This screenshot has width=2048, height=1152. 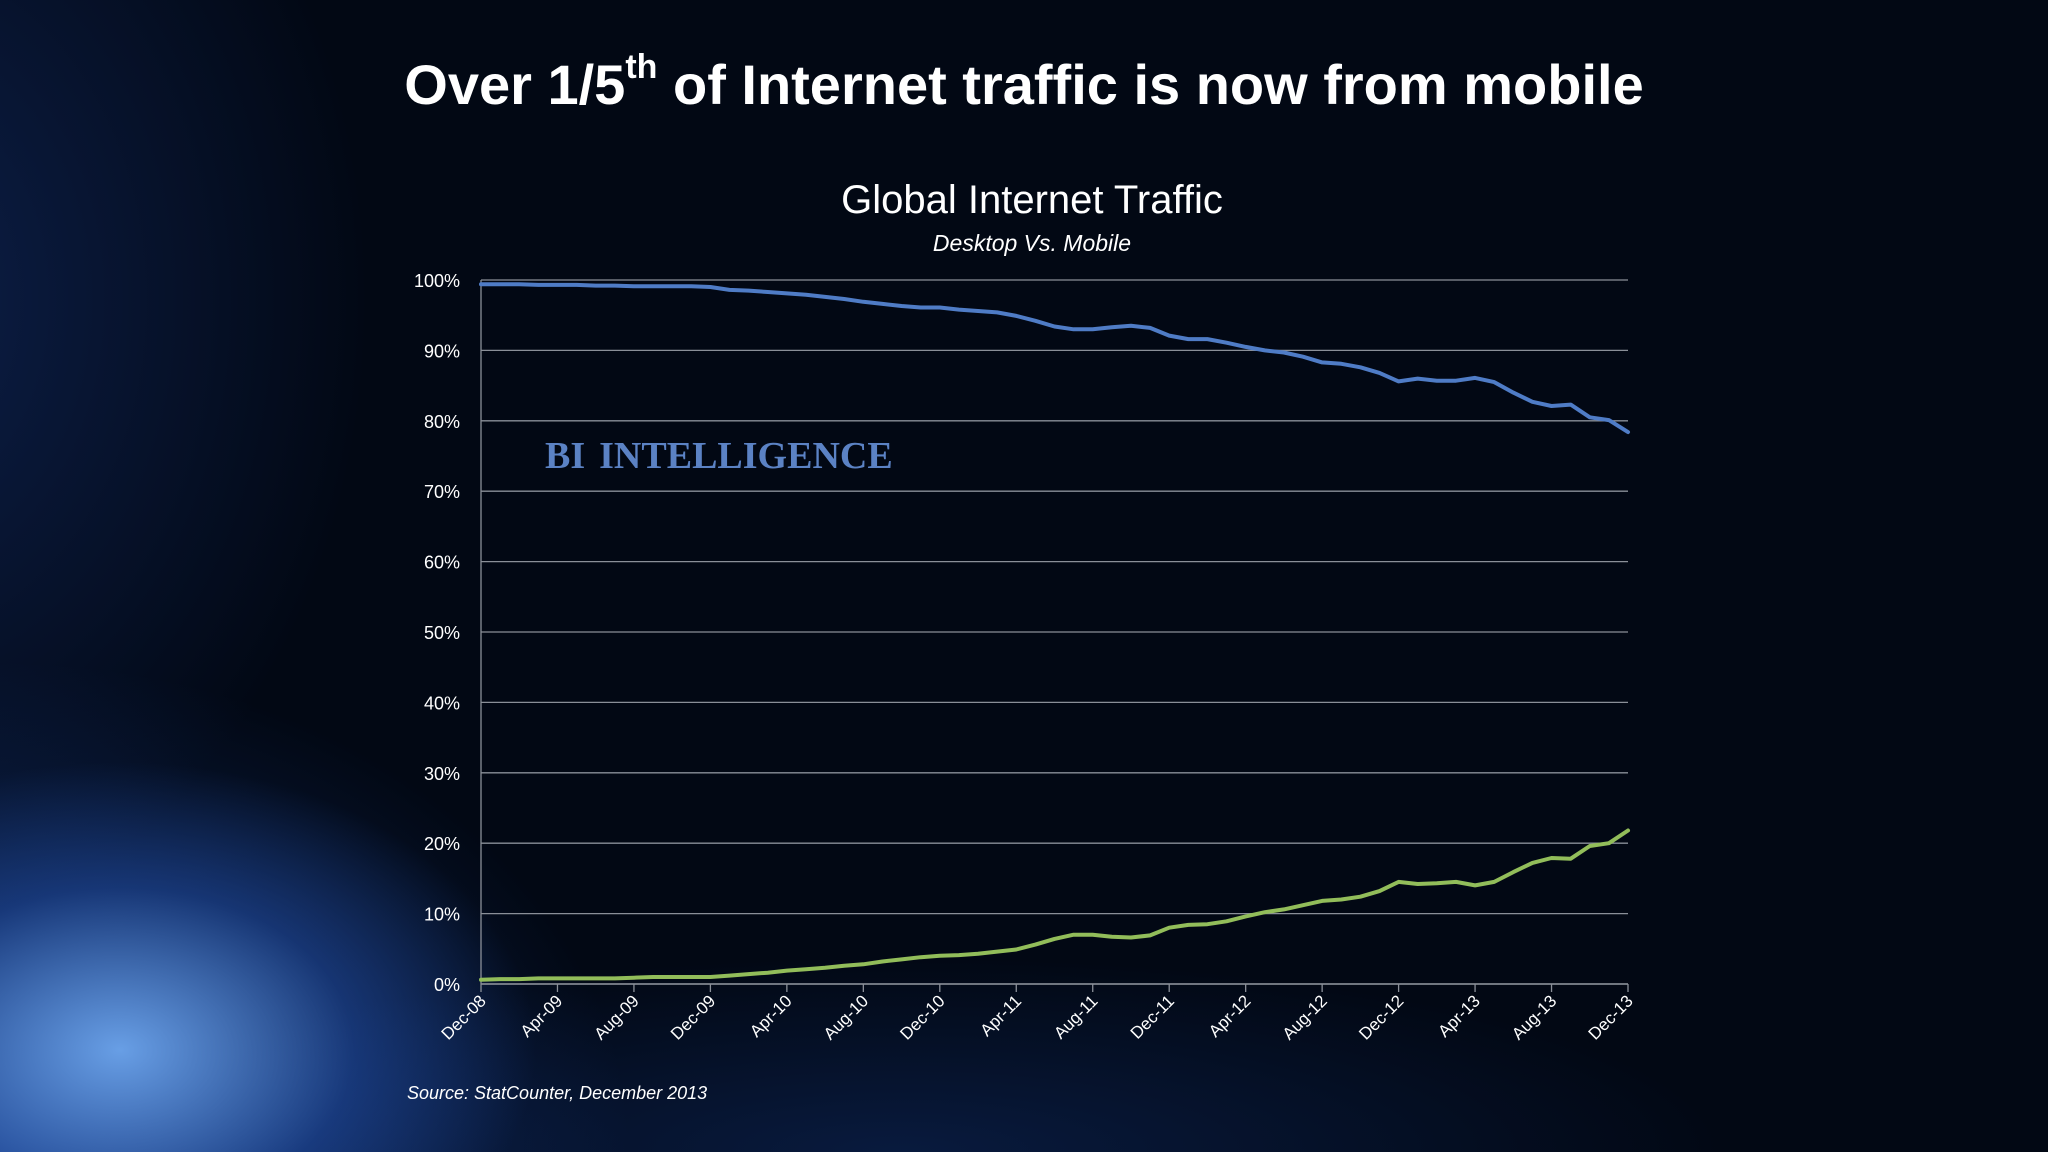 I want to click on x-tick-label: Dec-10, so click(x=922, y=1017).